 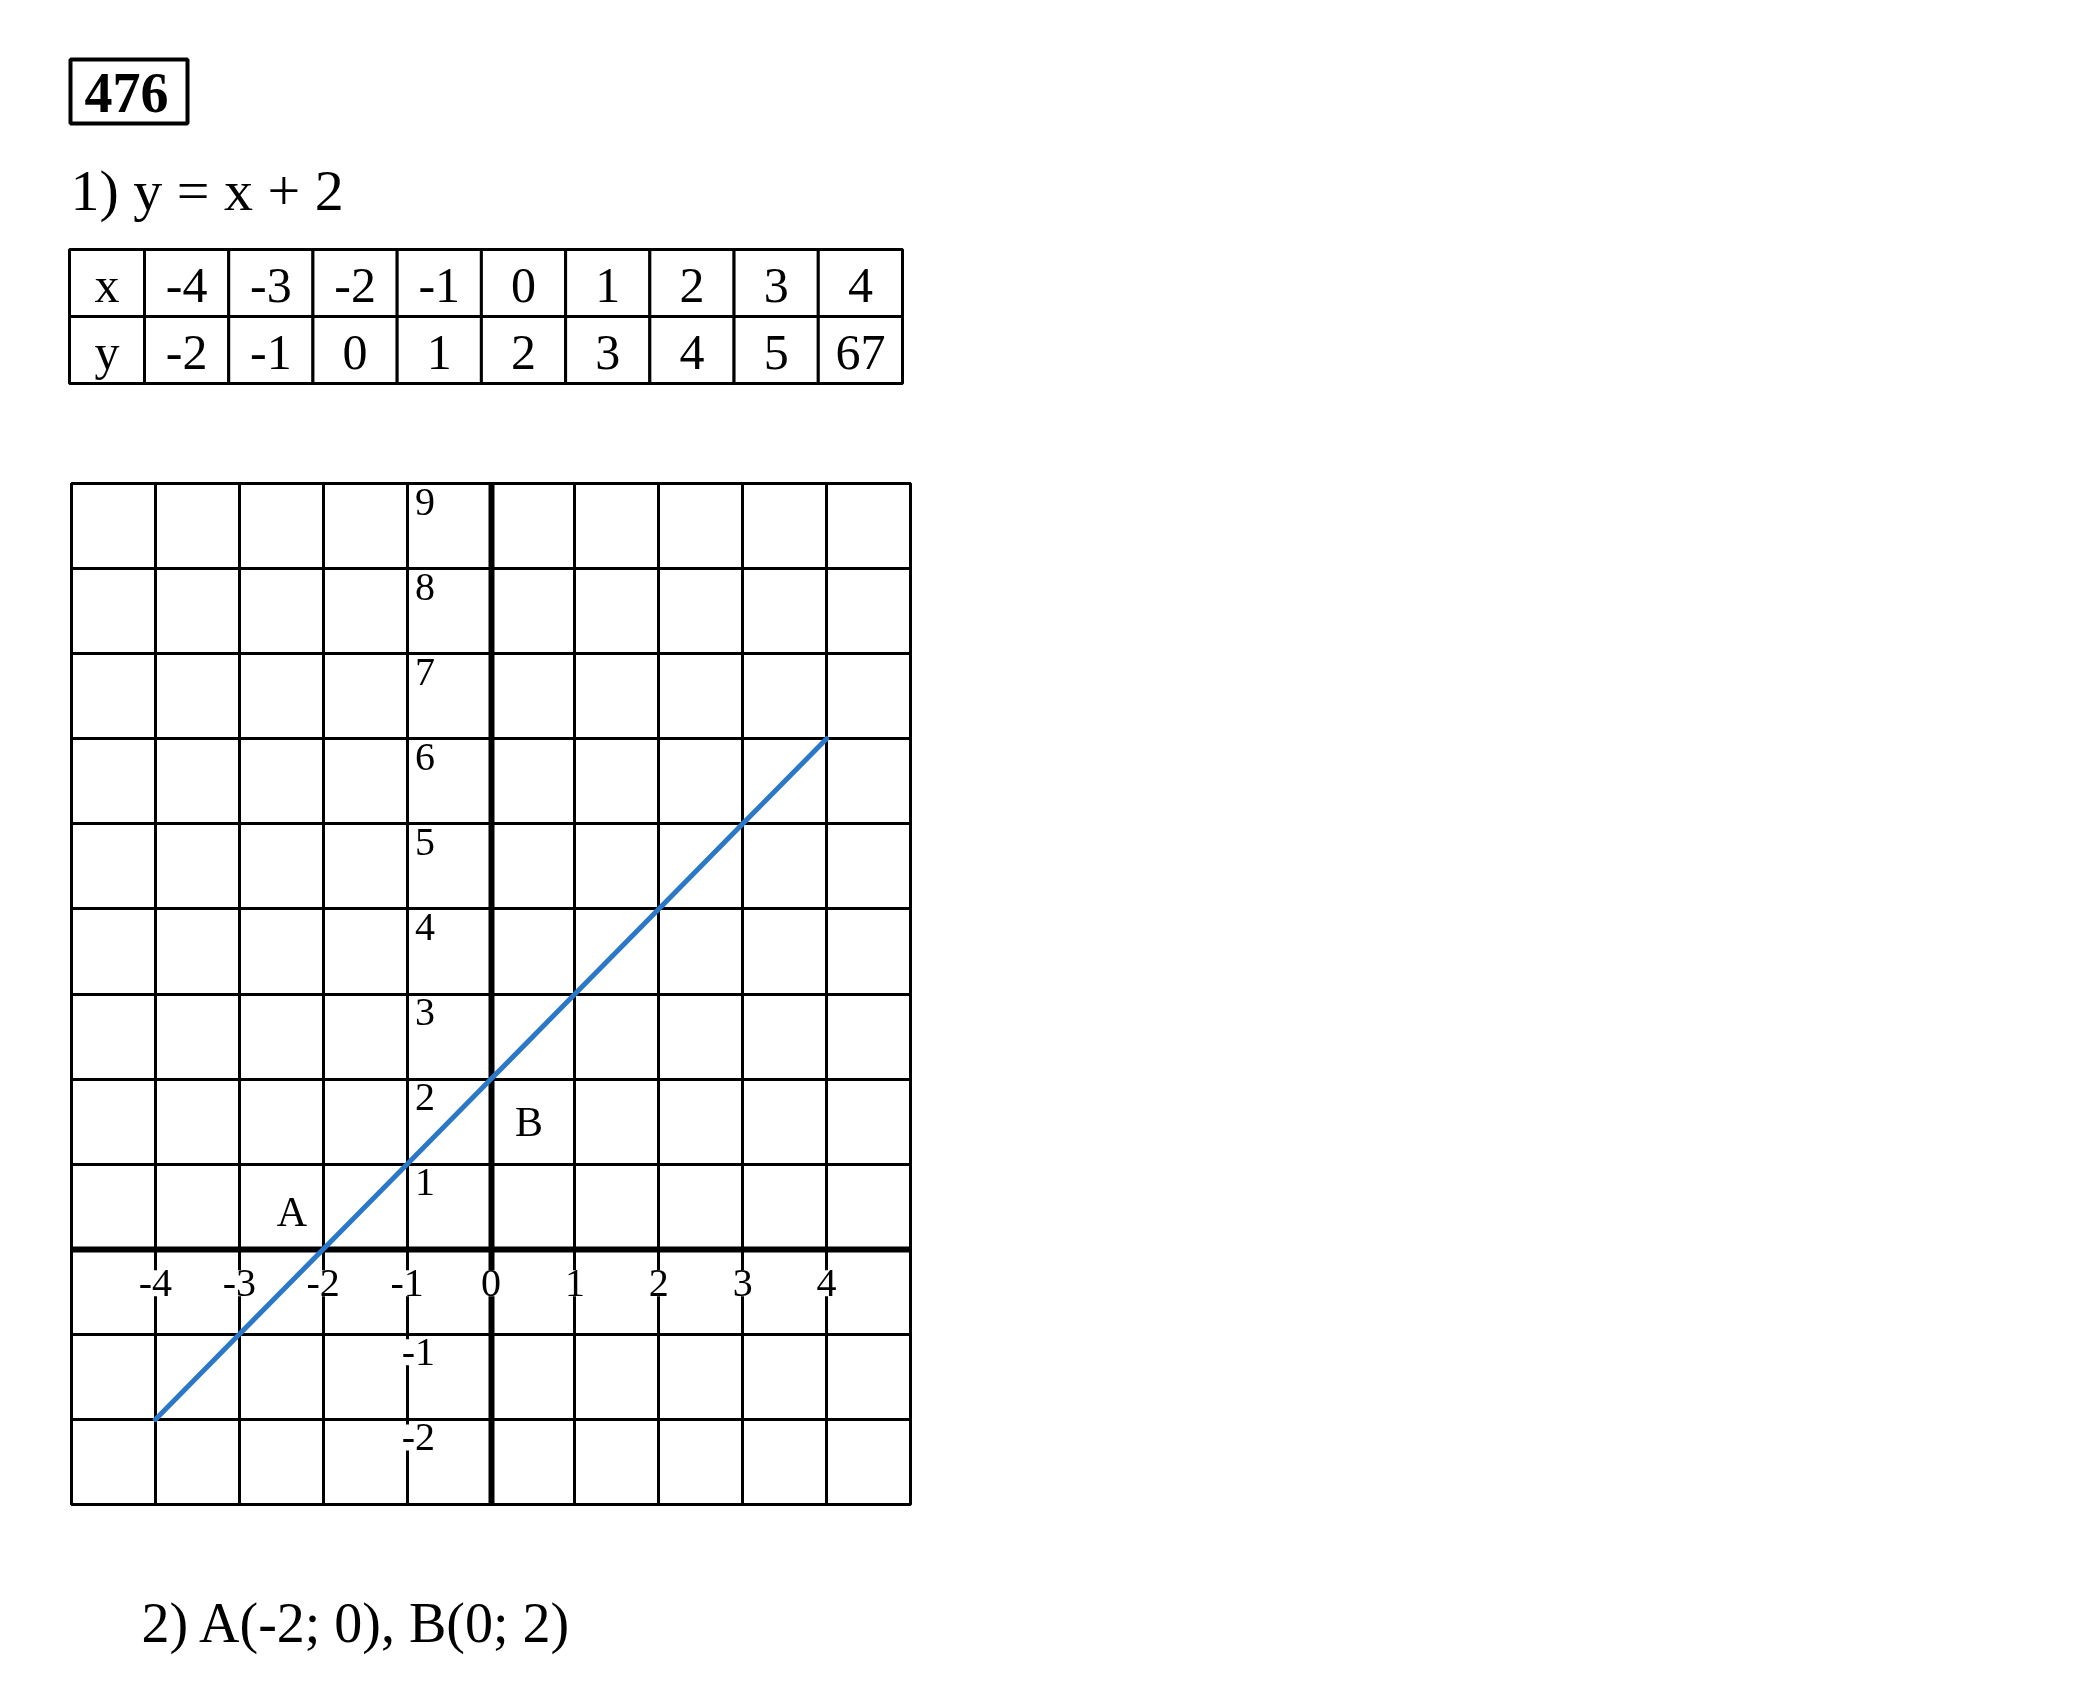 I want to click on y-tick-label: 2, so click(x=425, y=1097).